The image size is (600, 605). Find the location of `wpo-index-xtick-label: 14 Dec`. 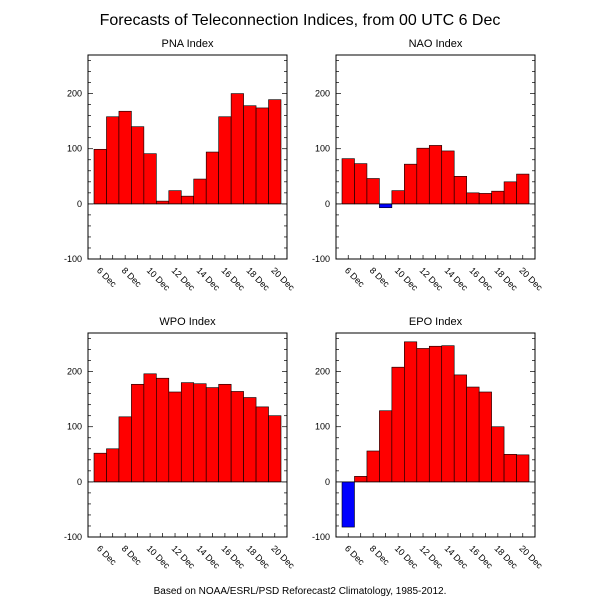

wpo-index-xtick-label: 14 Dec is located at coordinates (209, 557).